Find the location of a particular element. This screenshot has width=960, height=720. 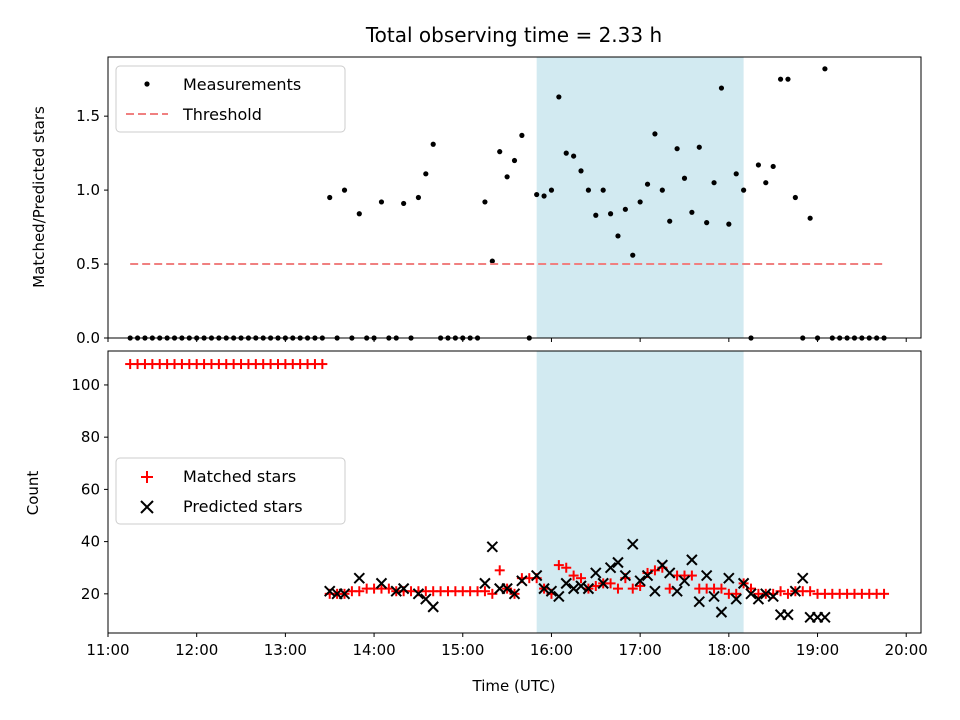

bottom-legend: Matched stars Predicted stars is located at coordinates (230, 491).